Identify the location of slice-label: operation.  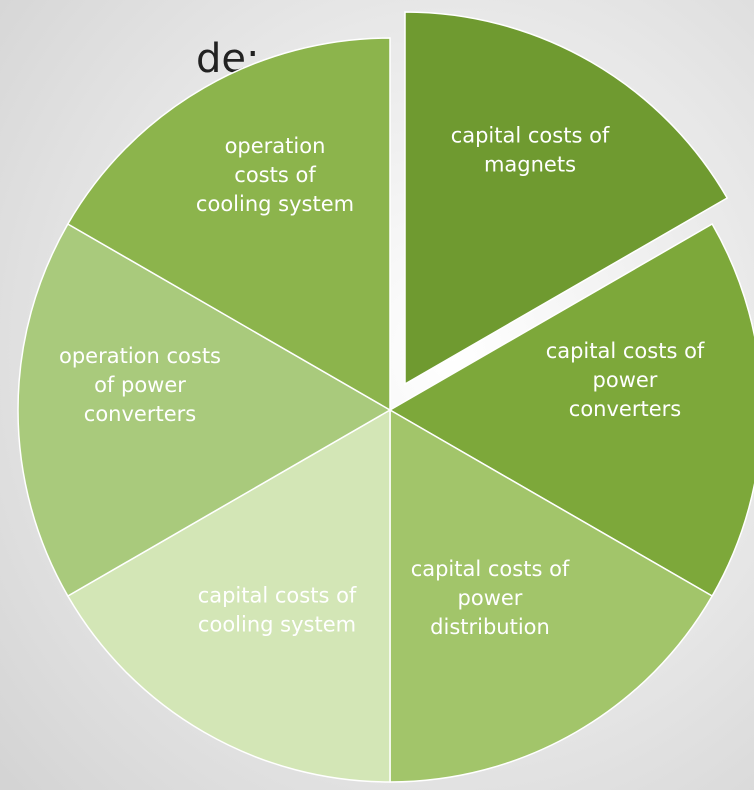
(275, 146).